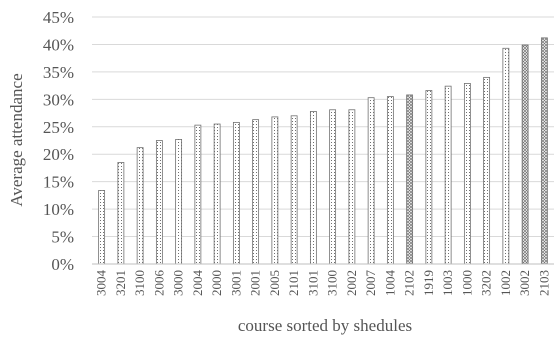  What do you see at coordinates (58, 154) in the screenshot?
I see `y-tick-label: 20%` at bounding box center [58, 154].